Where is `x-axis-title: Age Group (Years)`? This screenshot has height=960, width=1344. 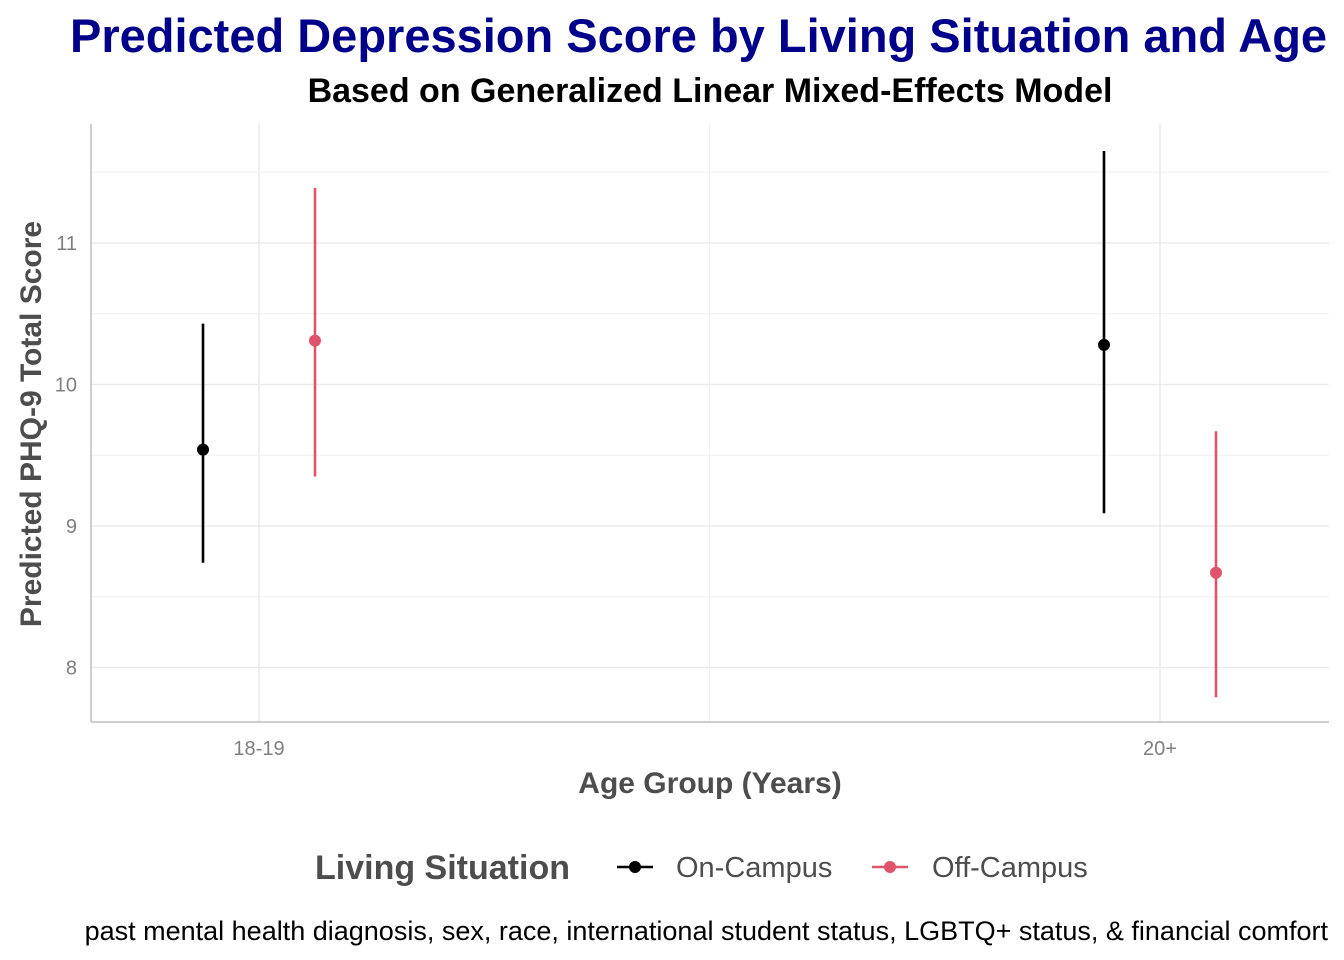 x-axis-title: Age Group (Years) is located at coordinates (709, 783).